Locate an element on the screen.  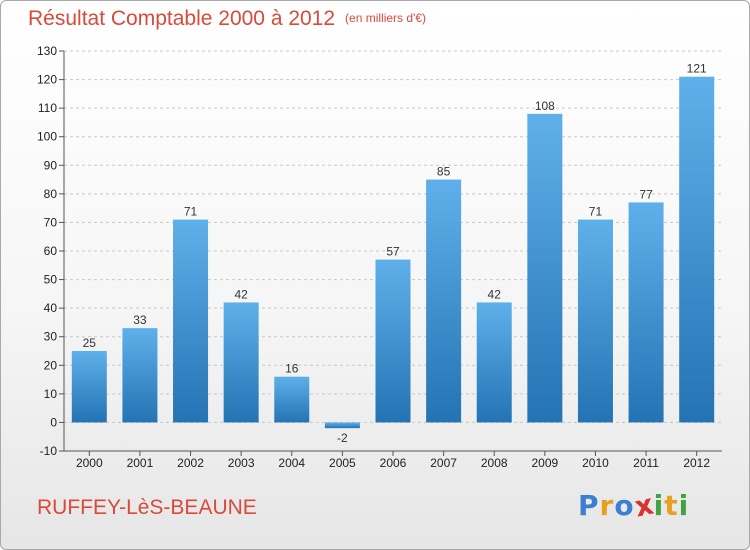
commune-name: RUFFEY-LèS-BEAUNE is located at coordinates (147, 507).